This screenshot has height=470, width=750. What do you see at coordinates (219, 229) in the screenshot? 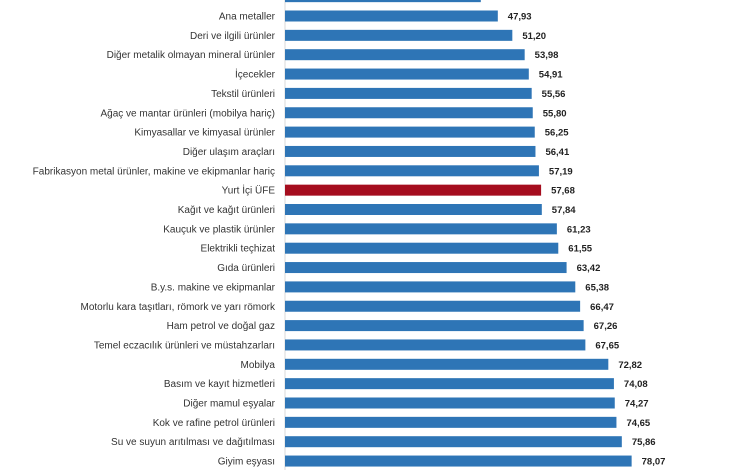
I see `category-label: Kauçuk ve plastik ürünler` at bounding box center [219, 229].